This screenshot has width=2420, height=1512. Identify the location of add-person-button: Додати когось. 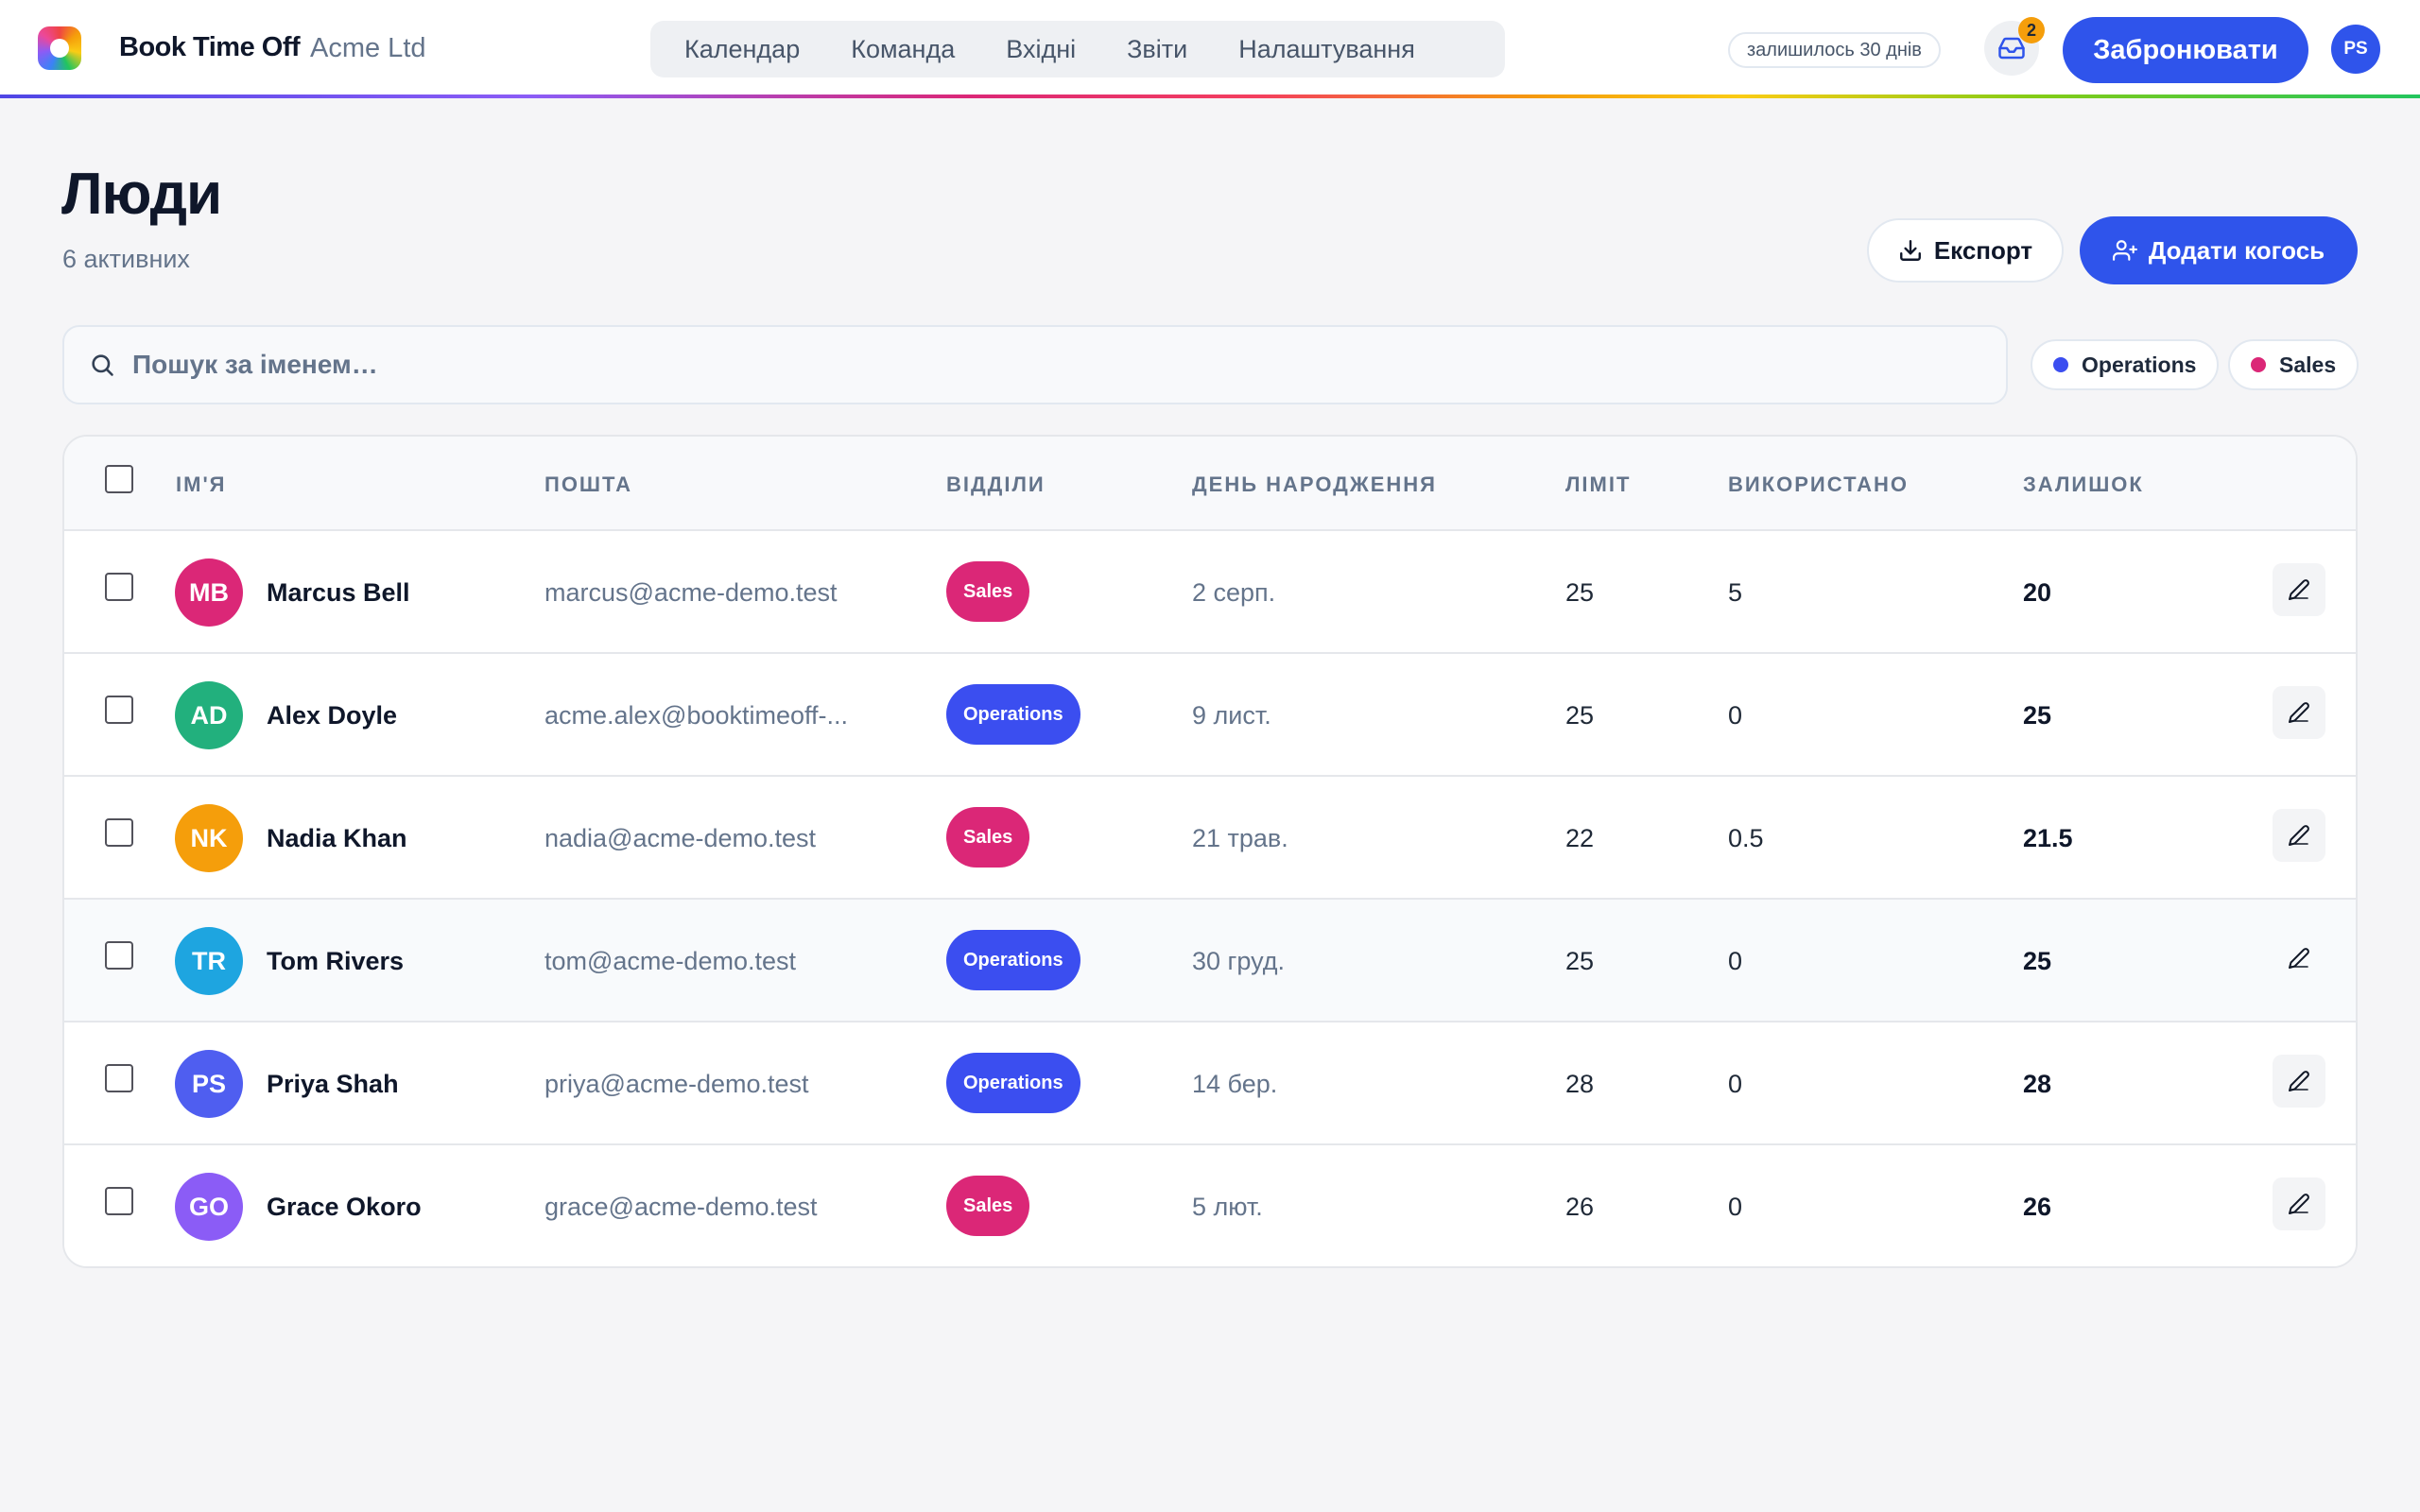
(2219, 250).